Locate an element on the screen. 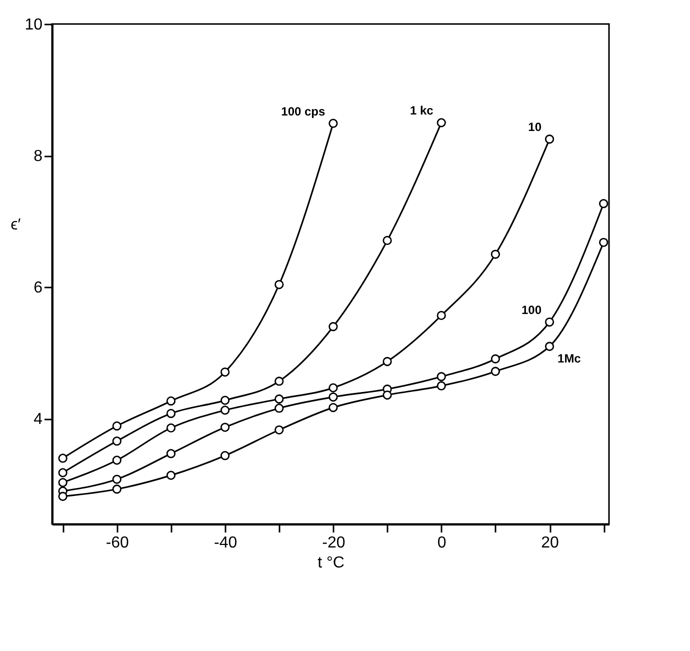  x-axis-title: t °C is located at coordinates (331, 563).